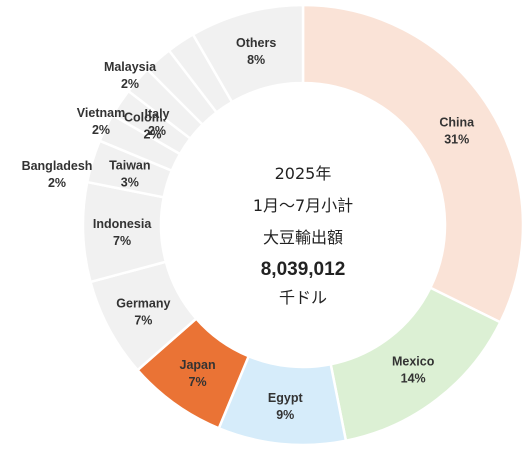 Image resolution: width=528 pixels, height=456 pixels. I want to click on label-italy-percent: 2%, so click(157, 131).